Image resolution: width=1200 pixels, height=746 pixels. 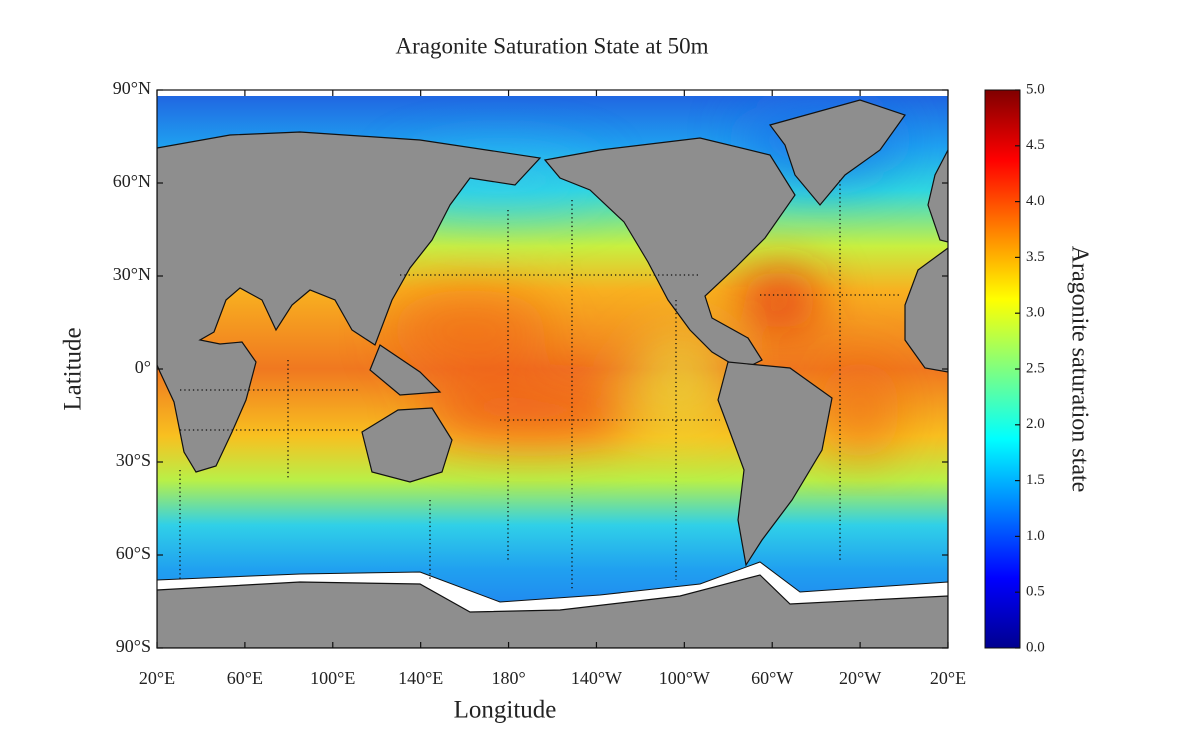 I want to click on y-tick-label: 30°N, so click(x=132, y=274).